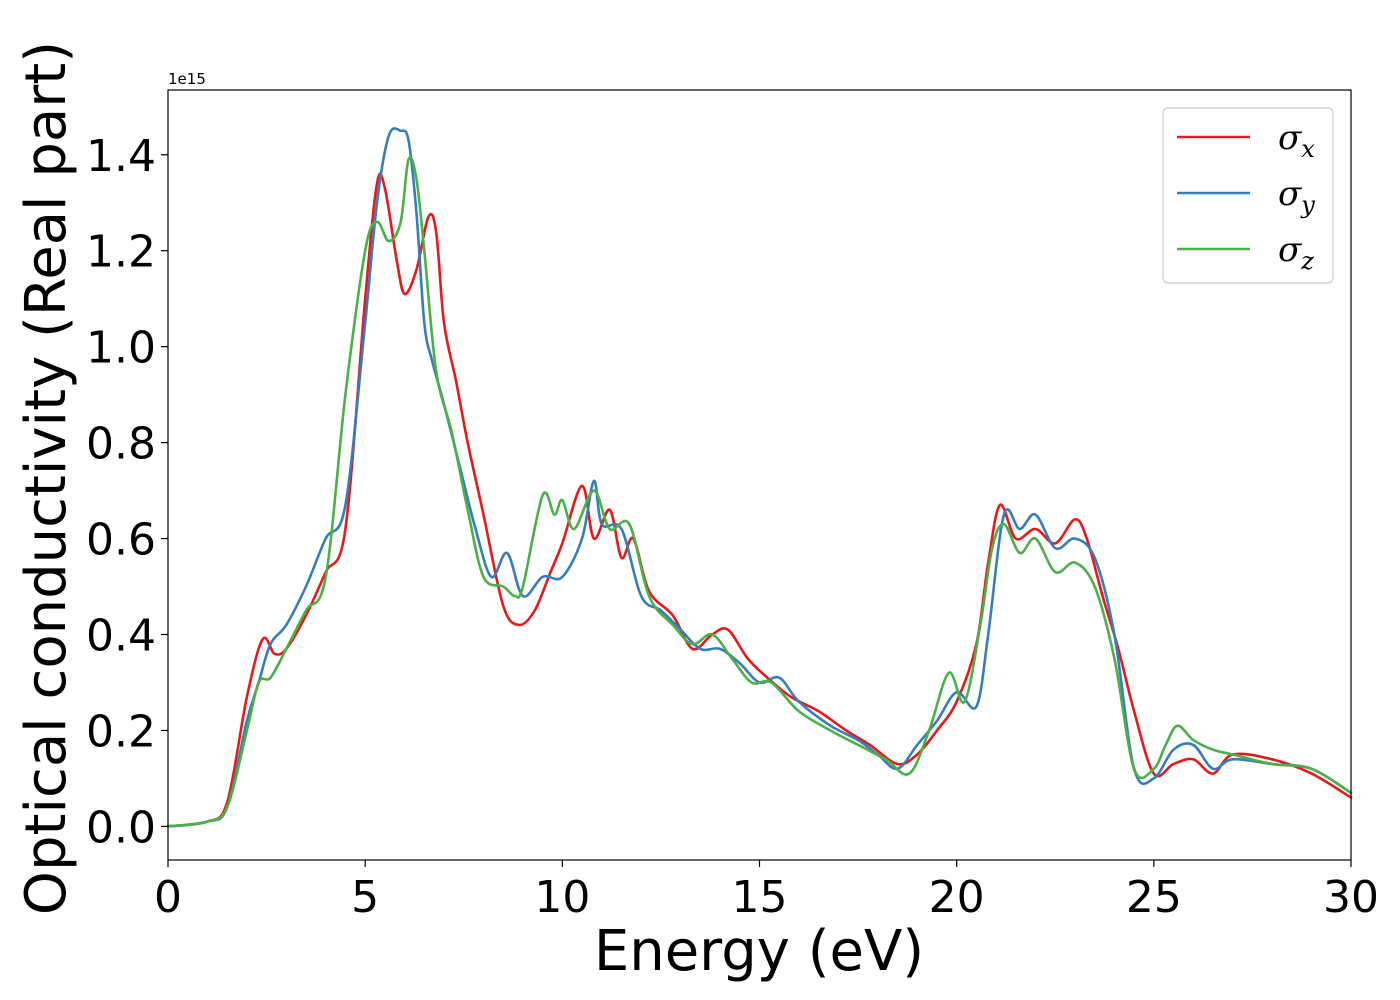  Describe the element at coordinates (1307, 261) in the screenshot. I see `legend-subscript: z` at that location.